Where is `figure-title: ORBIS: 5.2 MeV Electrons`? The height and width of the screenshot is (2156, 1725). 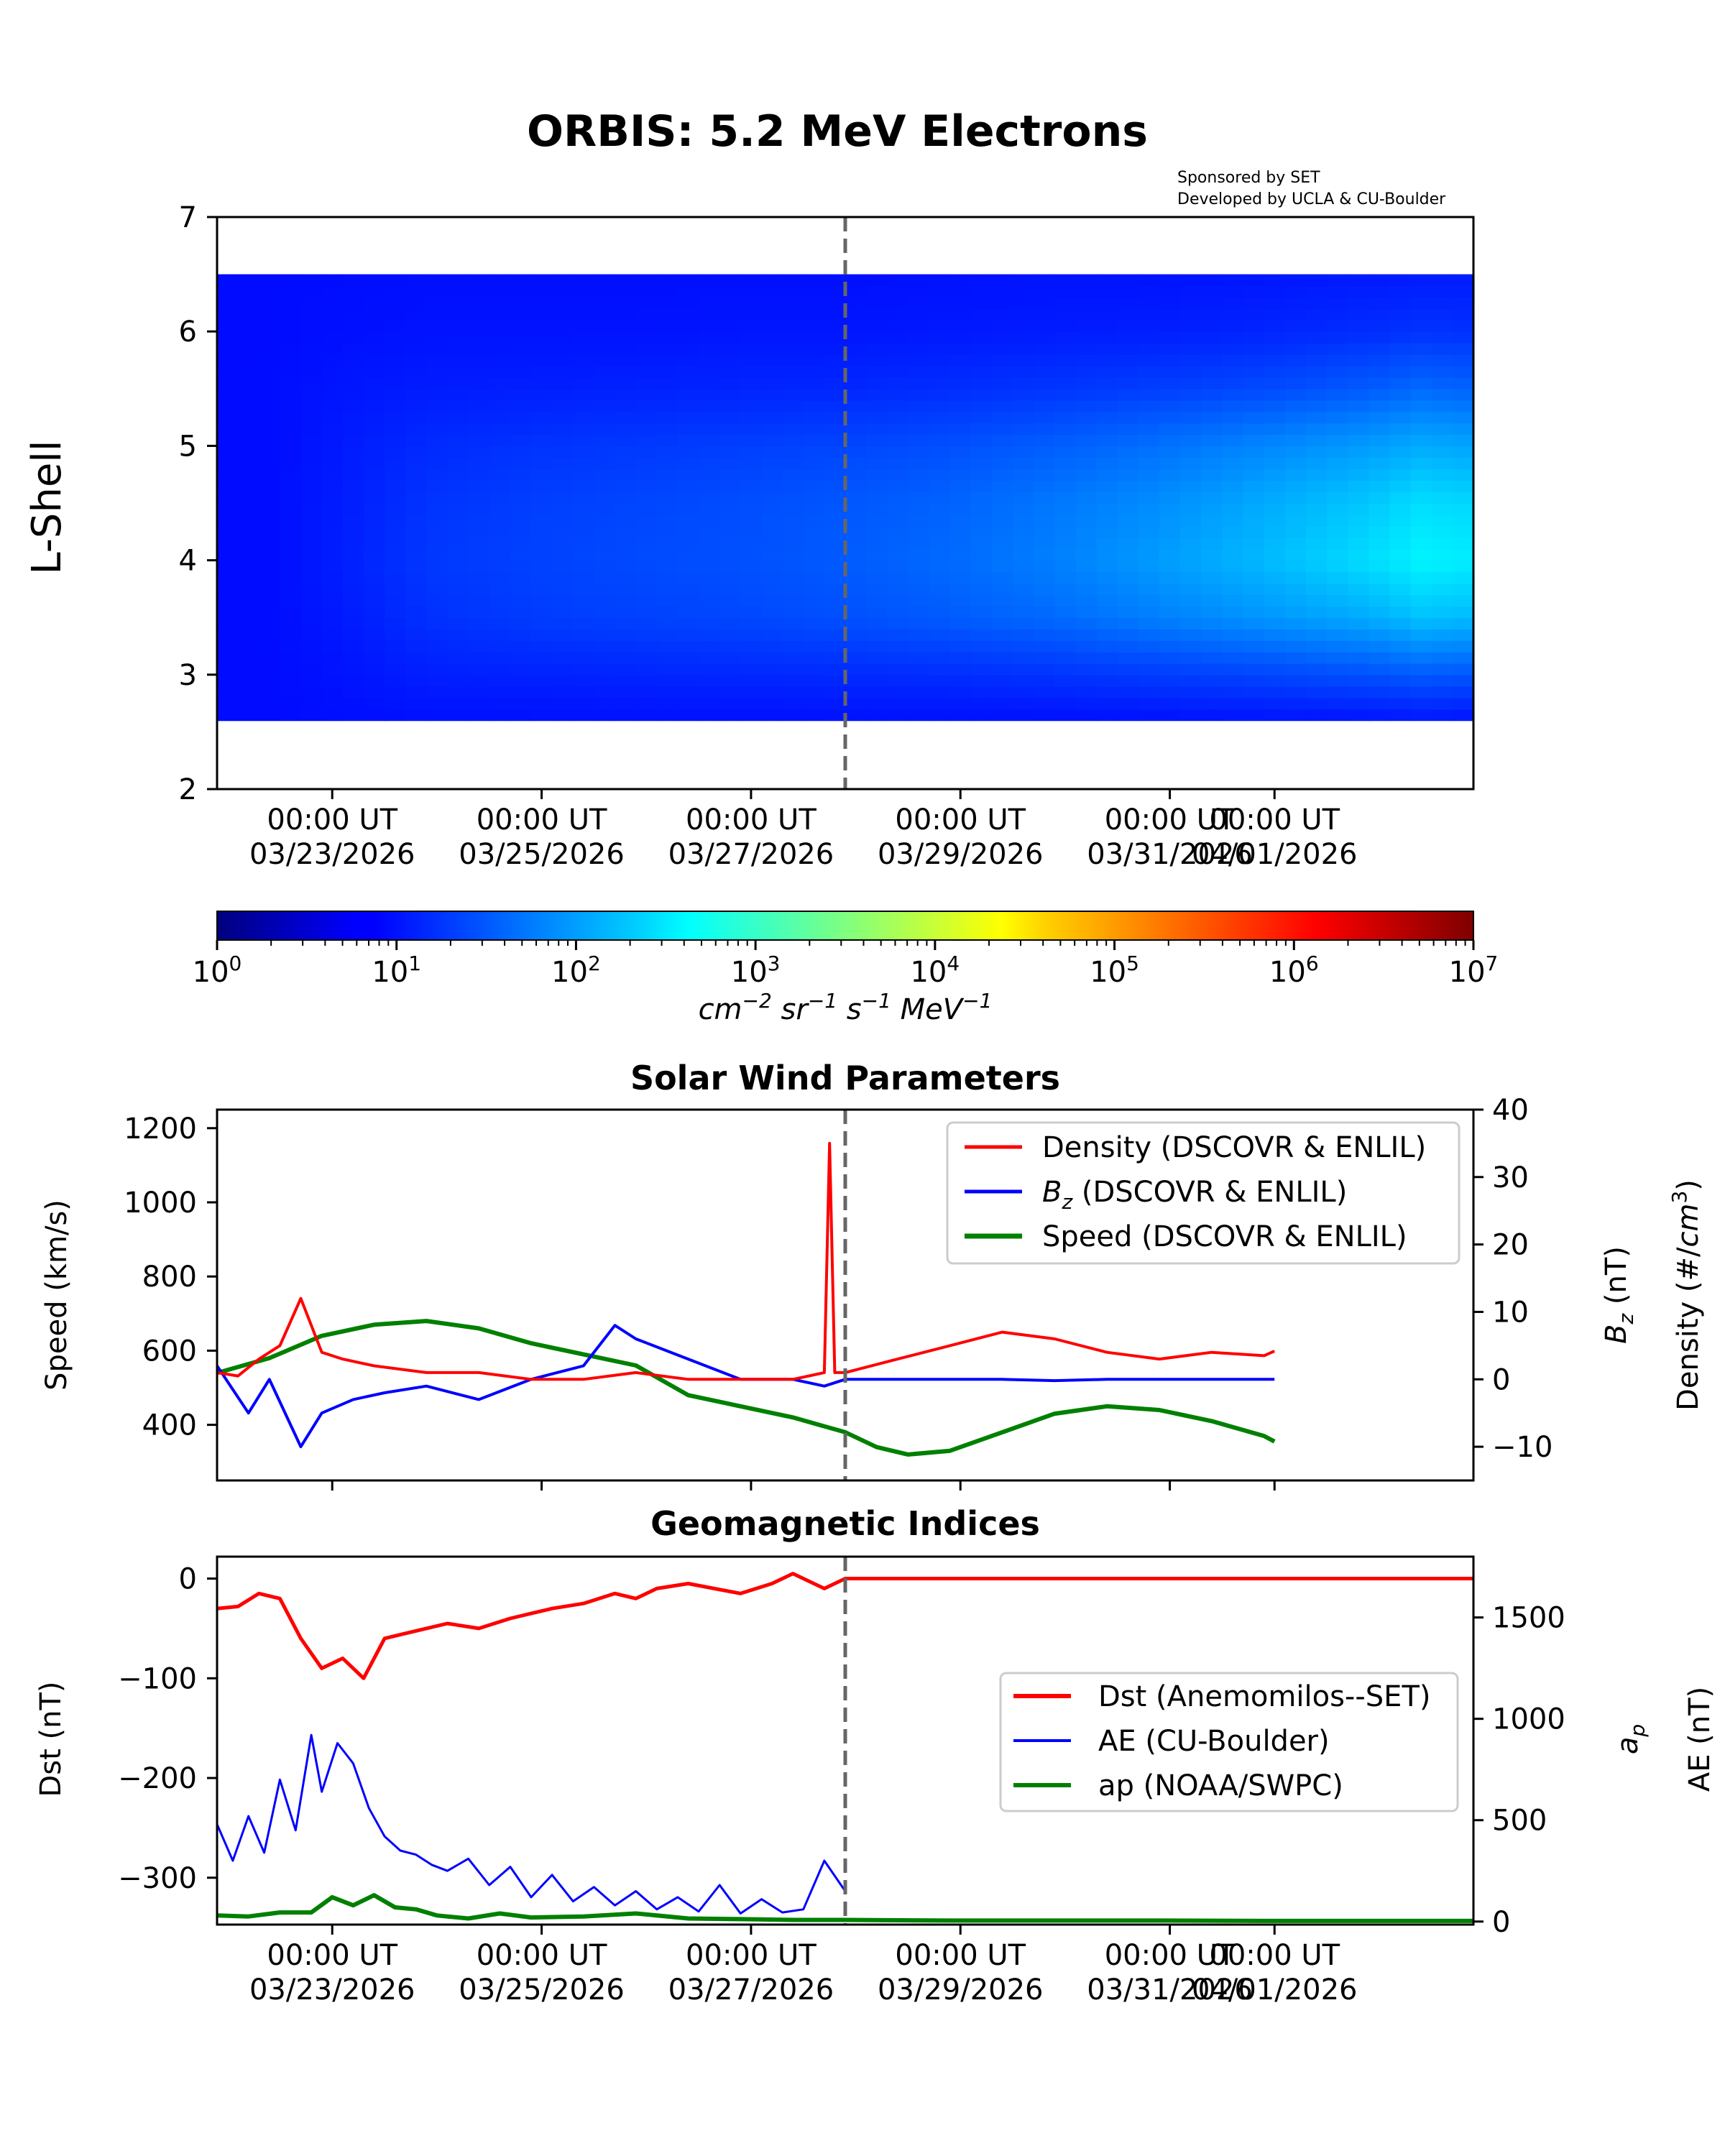 figure-title: ORBIS: 5.2 MeV Electrons is located at coordinates (837, 131).